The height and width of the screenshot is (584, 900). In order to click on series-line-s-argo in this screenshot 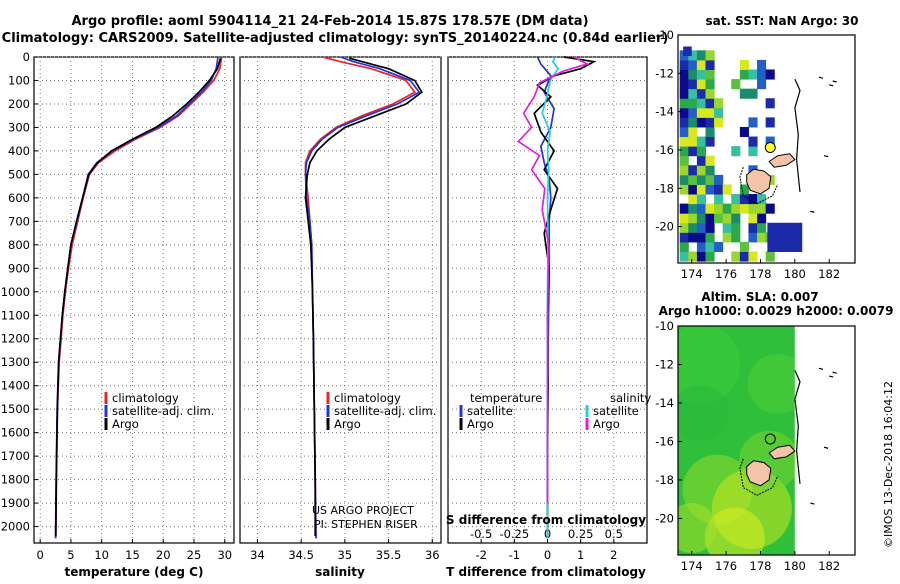, I will do `click(553, 280)`.